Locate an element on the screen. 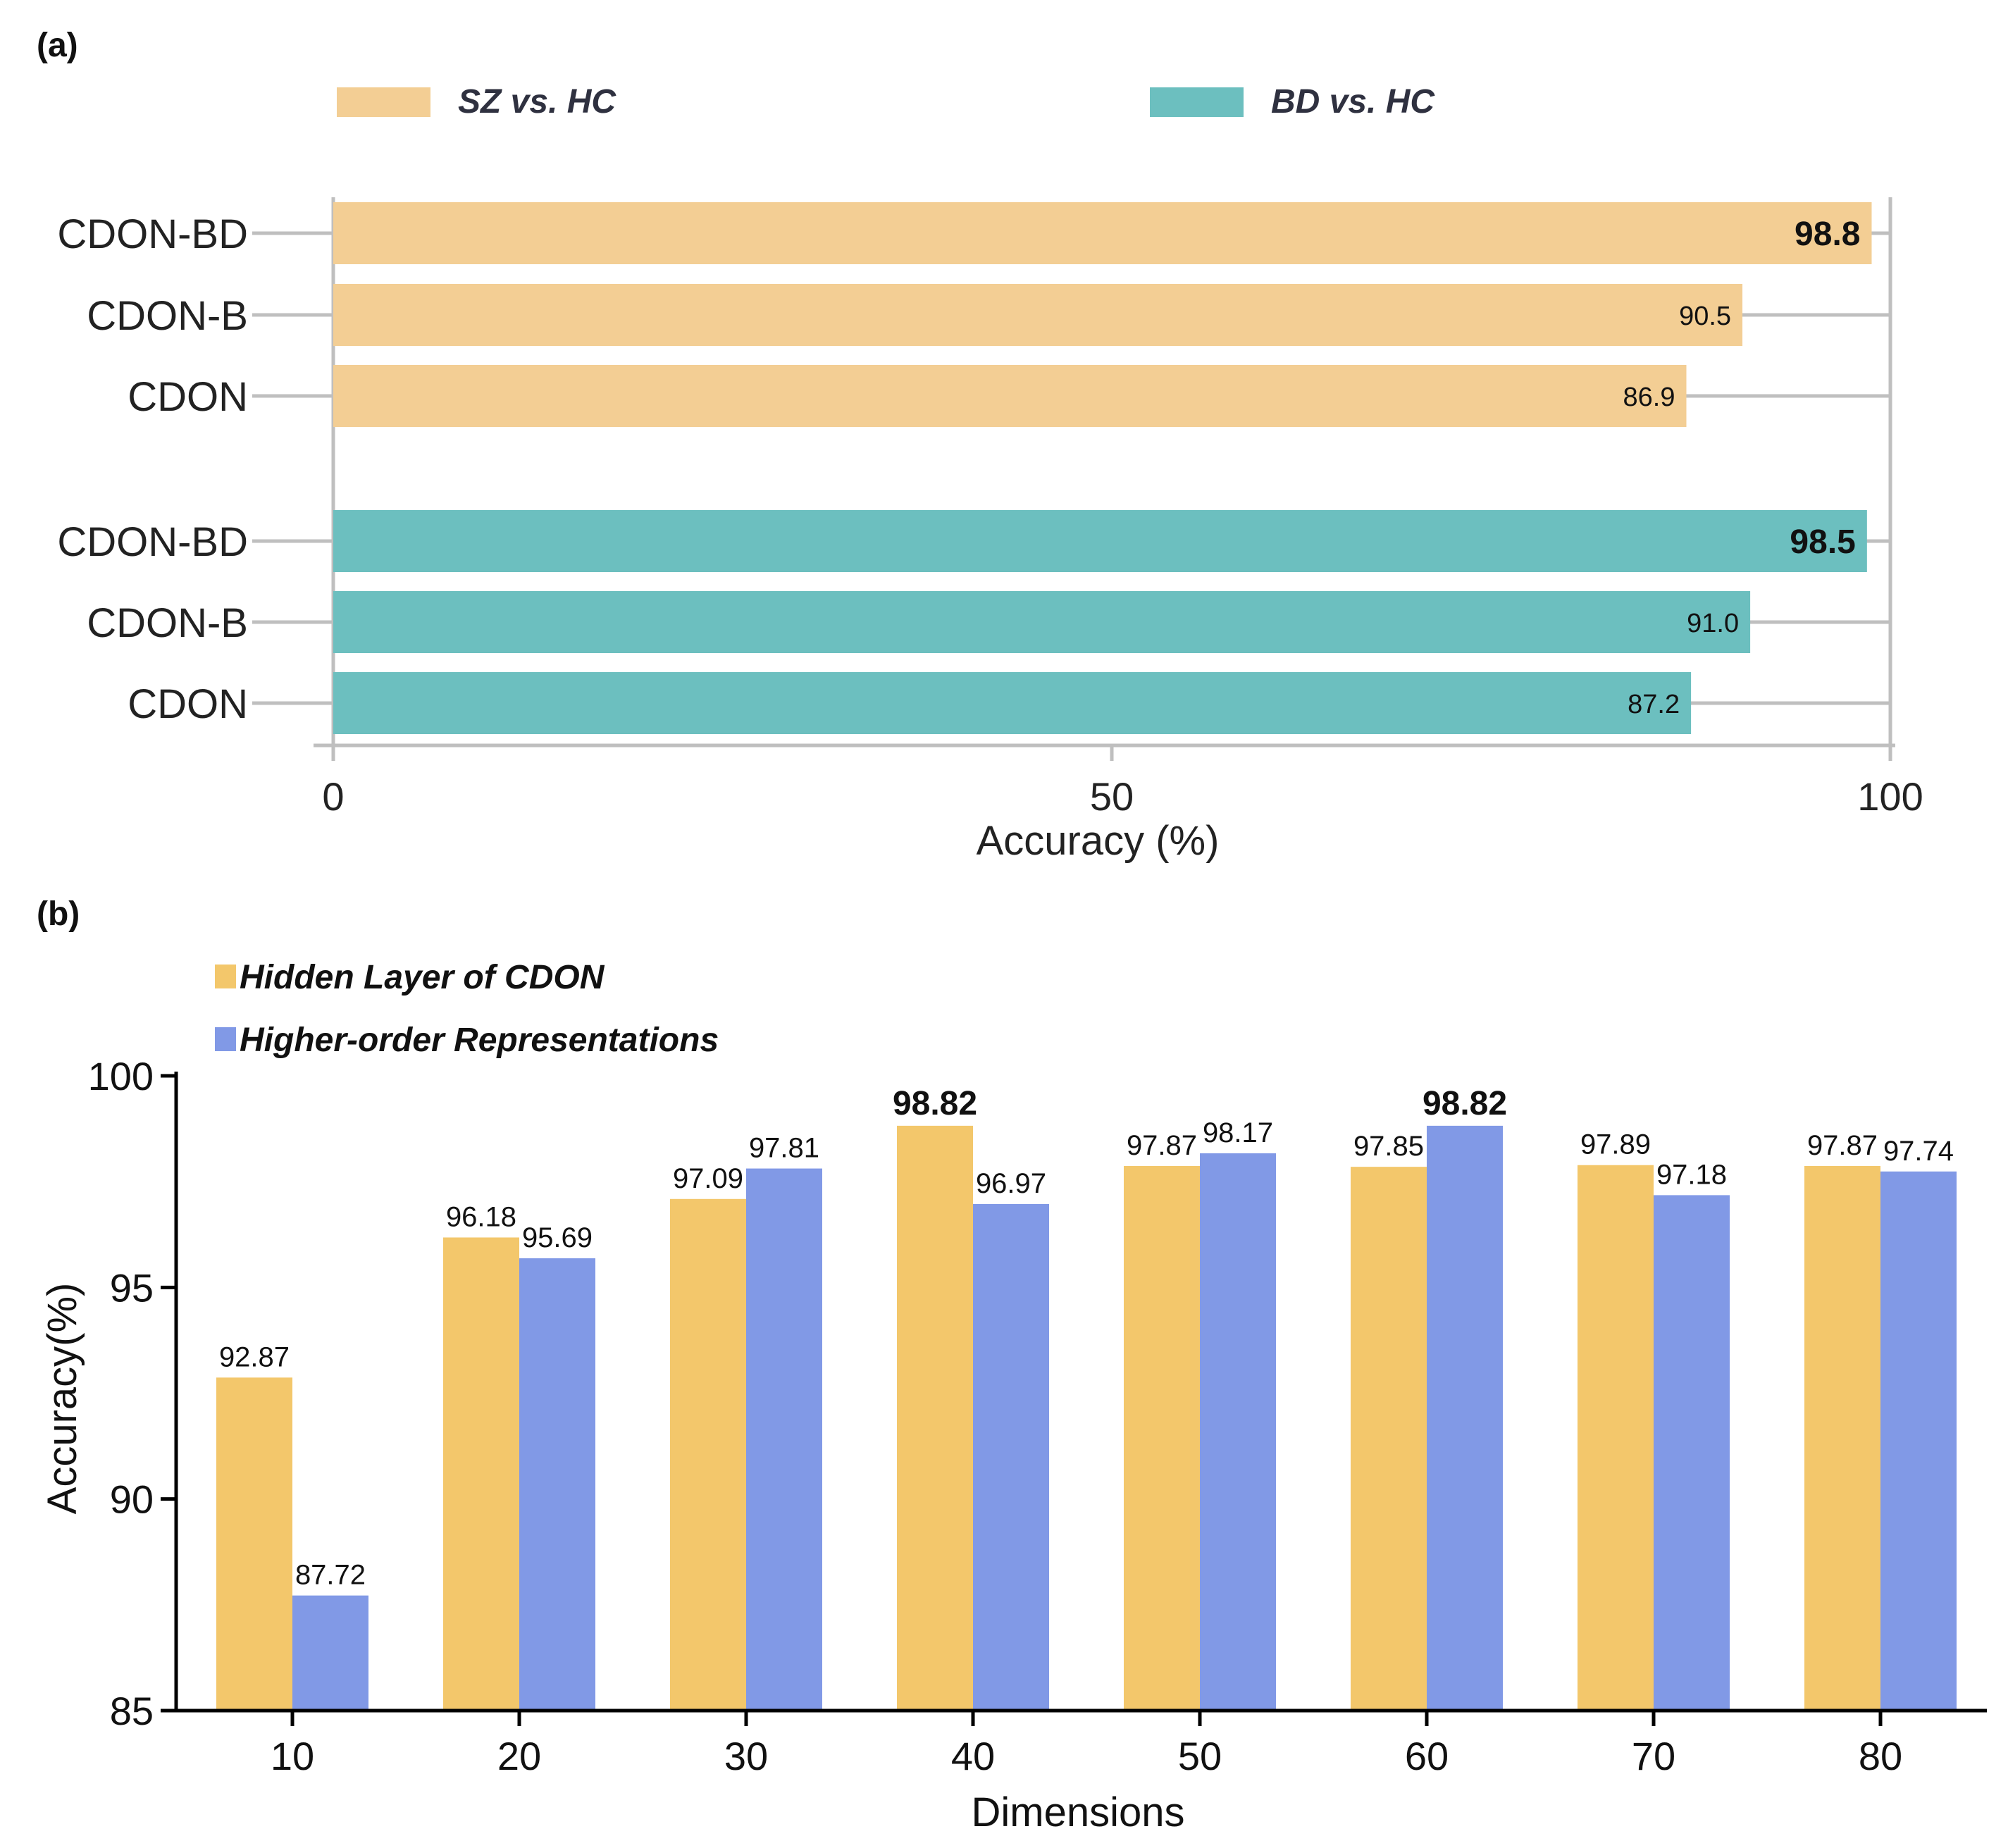 The width and height of the screenshot is (2008, 1848). panel-a-label: (a) is located at coordinates (57, 45).